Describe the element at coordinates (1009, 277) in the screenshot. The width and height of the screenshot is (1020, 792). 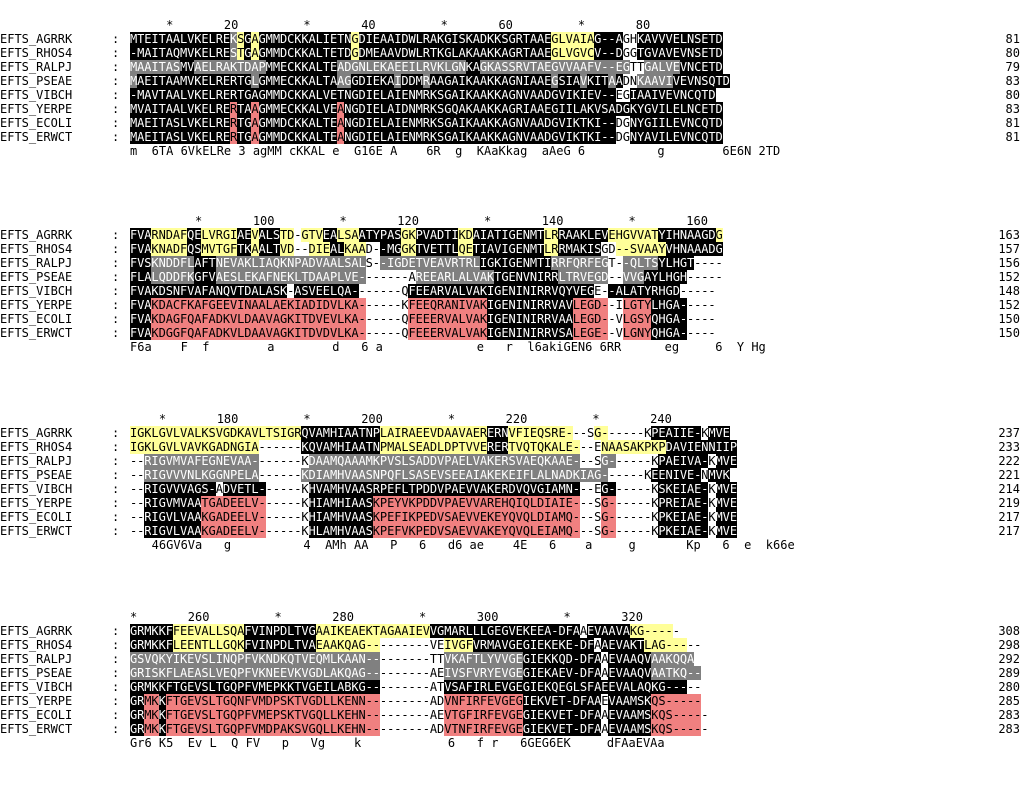
I see `end-position: 152` at that location.